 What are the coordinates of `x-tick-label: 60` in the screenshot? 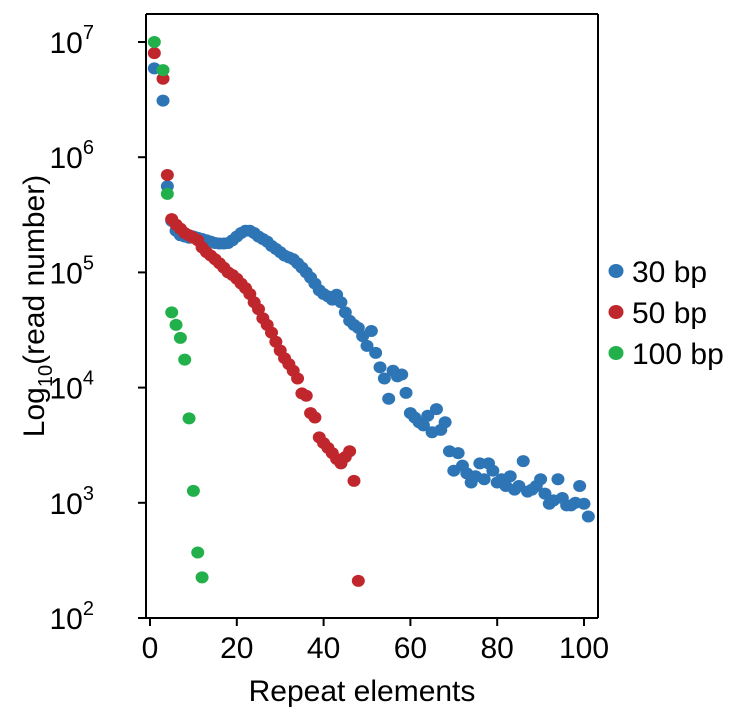 It's located at (410, 648).